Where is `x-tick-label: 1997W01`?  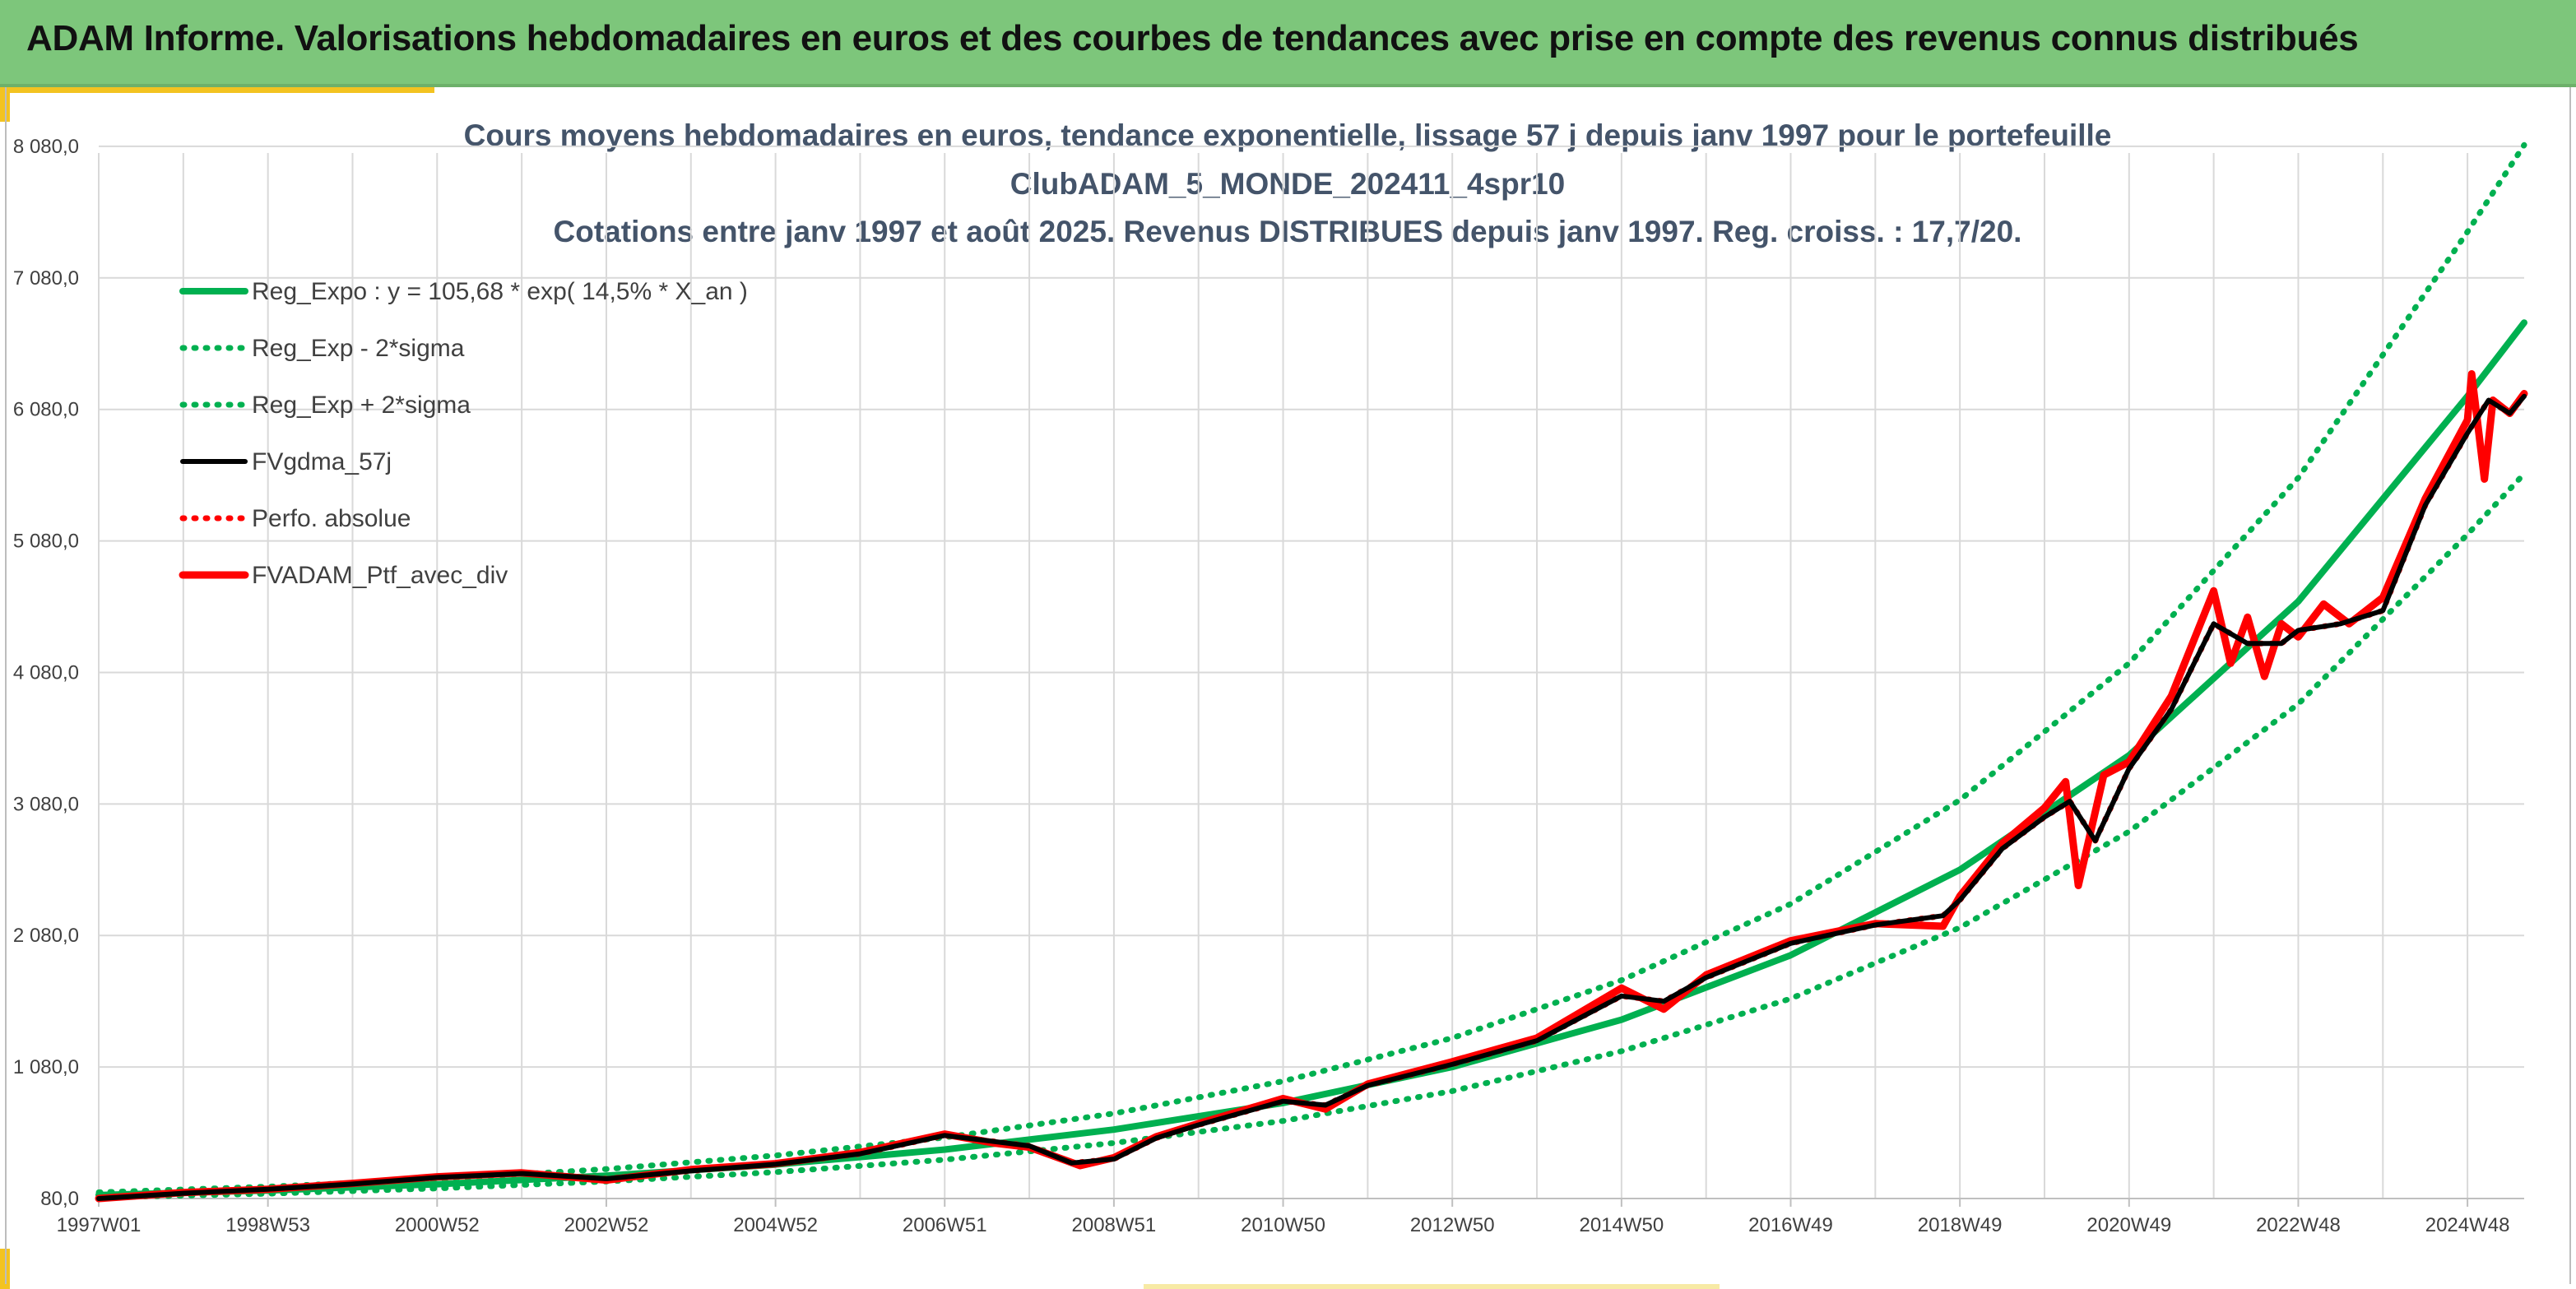 x-tick-label: 1997W01 is located at coordinates (99, 1225).